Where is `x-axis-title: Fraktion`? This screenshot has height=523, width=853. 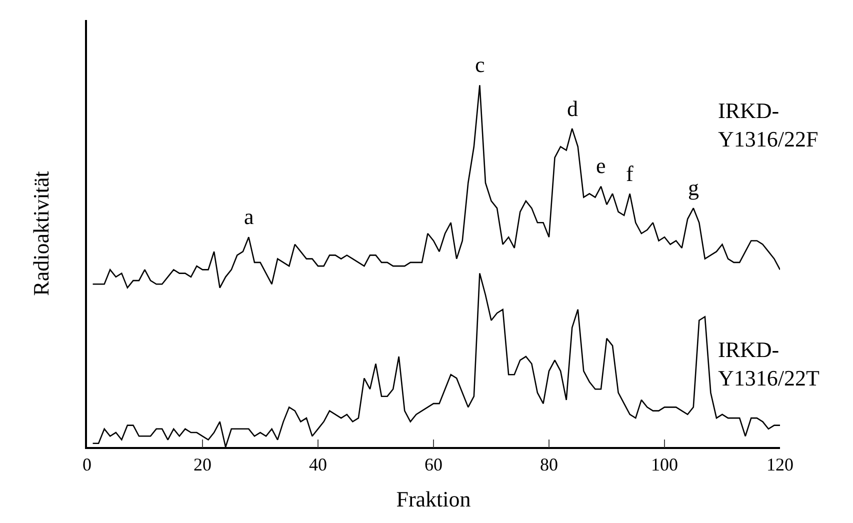 x-axis-title: Fraktion is located at coordinates (433, 499).